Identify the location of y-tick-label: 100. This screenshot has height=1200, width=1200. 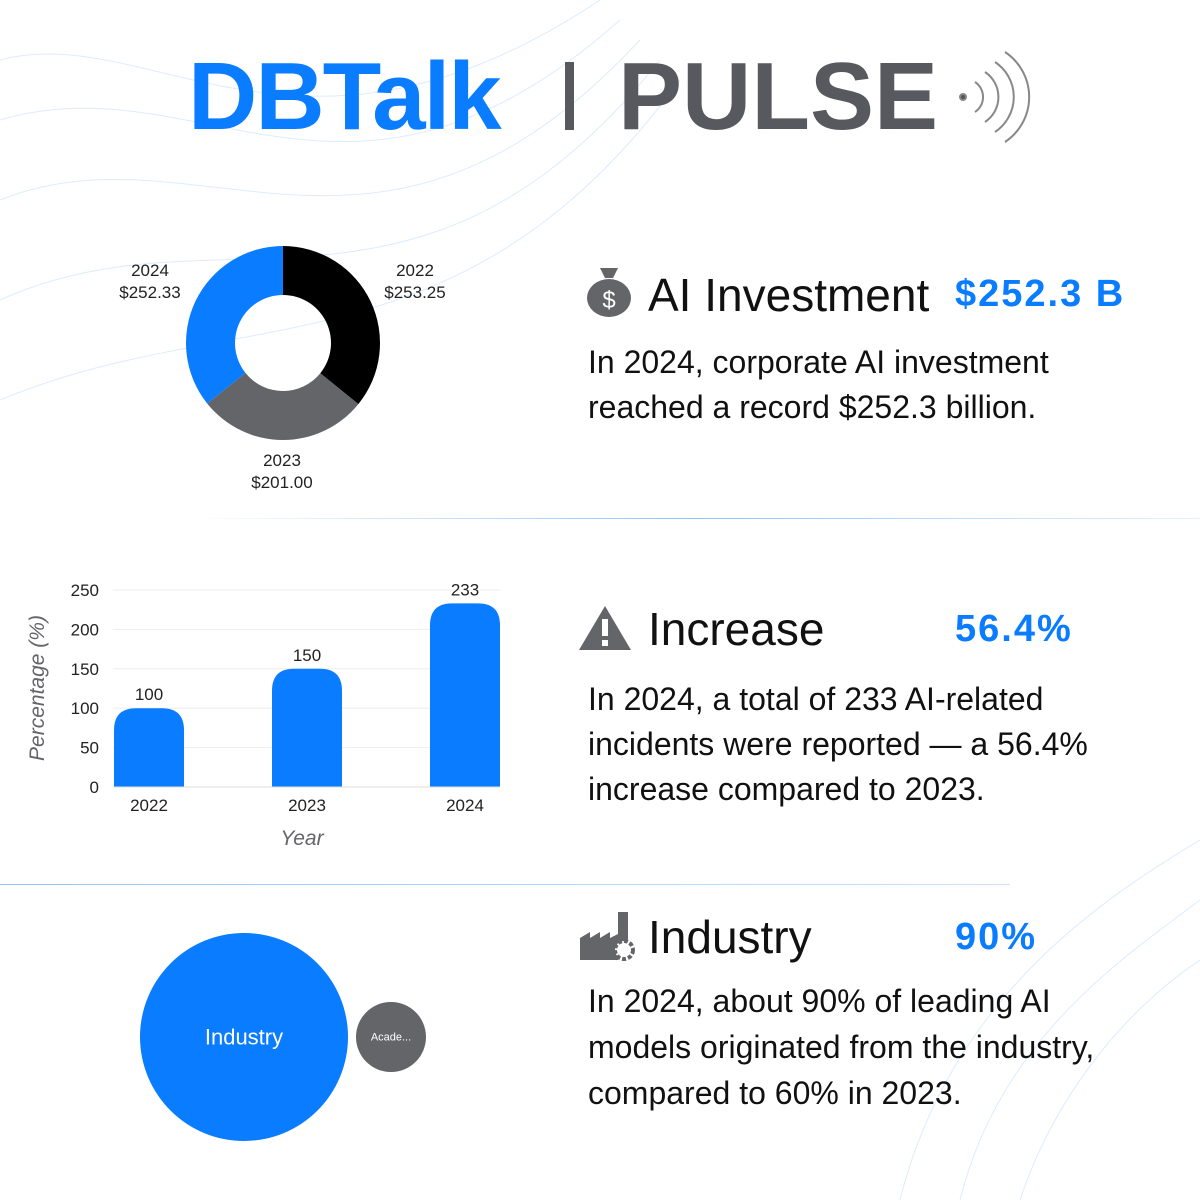
(85, 708).